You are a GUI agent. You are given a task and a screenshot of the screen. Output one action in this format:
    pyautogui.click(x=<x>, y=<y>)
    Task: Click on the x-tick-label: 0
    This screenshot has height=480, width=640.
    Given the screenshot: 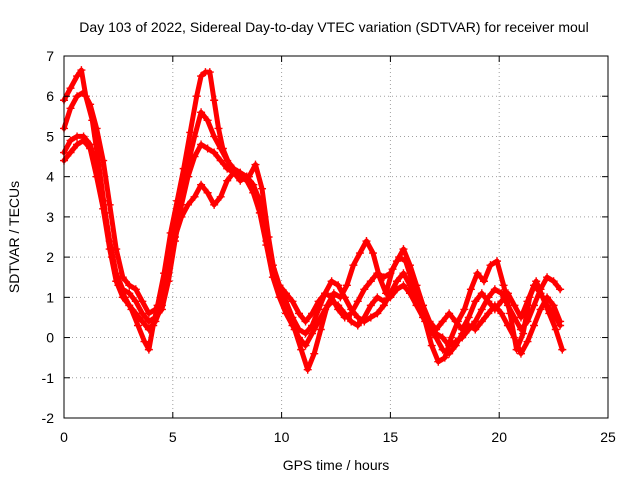 What is the action you would take?
    pyautogui.click(x=64, y=437)
    